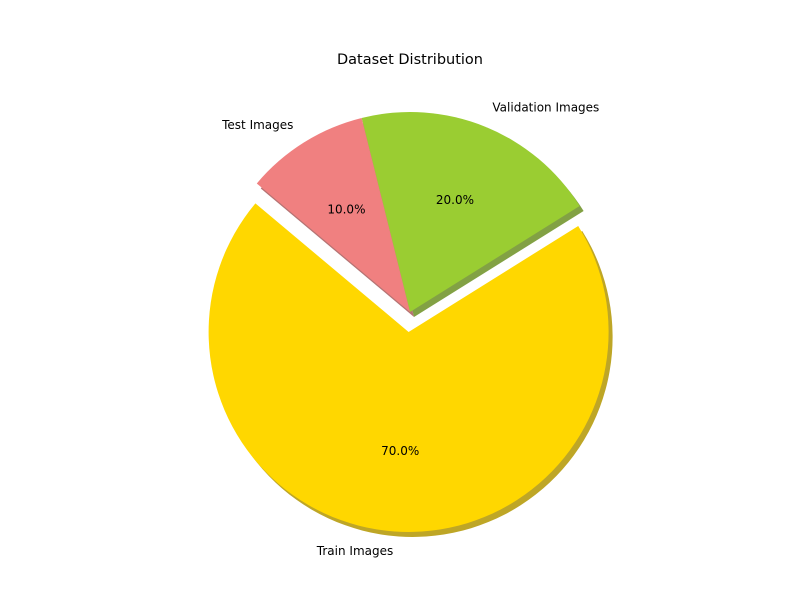 The image size is (800, 600). I want to click on slice-percent-validation-images: 20.0%, so click(455, 200).